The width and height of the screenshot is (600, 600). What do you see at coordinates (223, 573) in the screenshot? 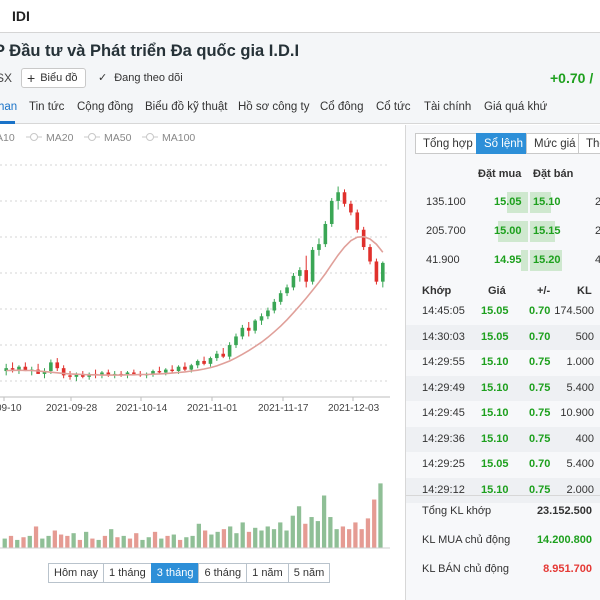
I see `range-6-months: 6 tháng` at bounding box center [223, 573].